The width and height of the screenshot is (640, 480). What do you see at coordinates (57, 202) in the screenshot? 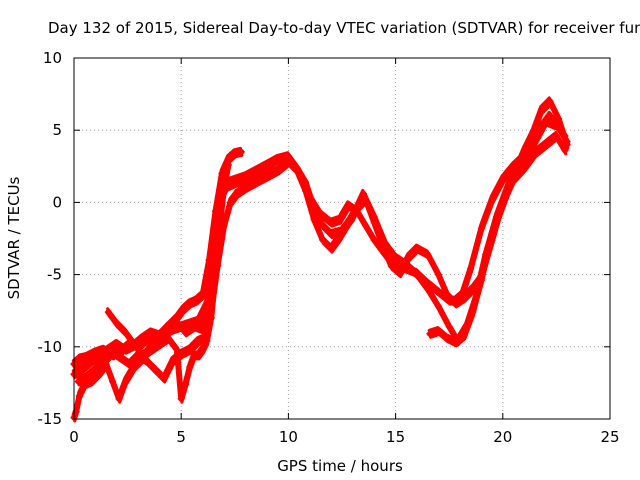
I see `y-tick-label: 0` at bounding box center [57, 202].